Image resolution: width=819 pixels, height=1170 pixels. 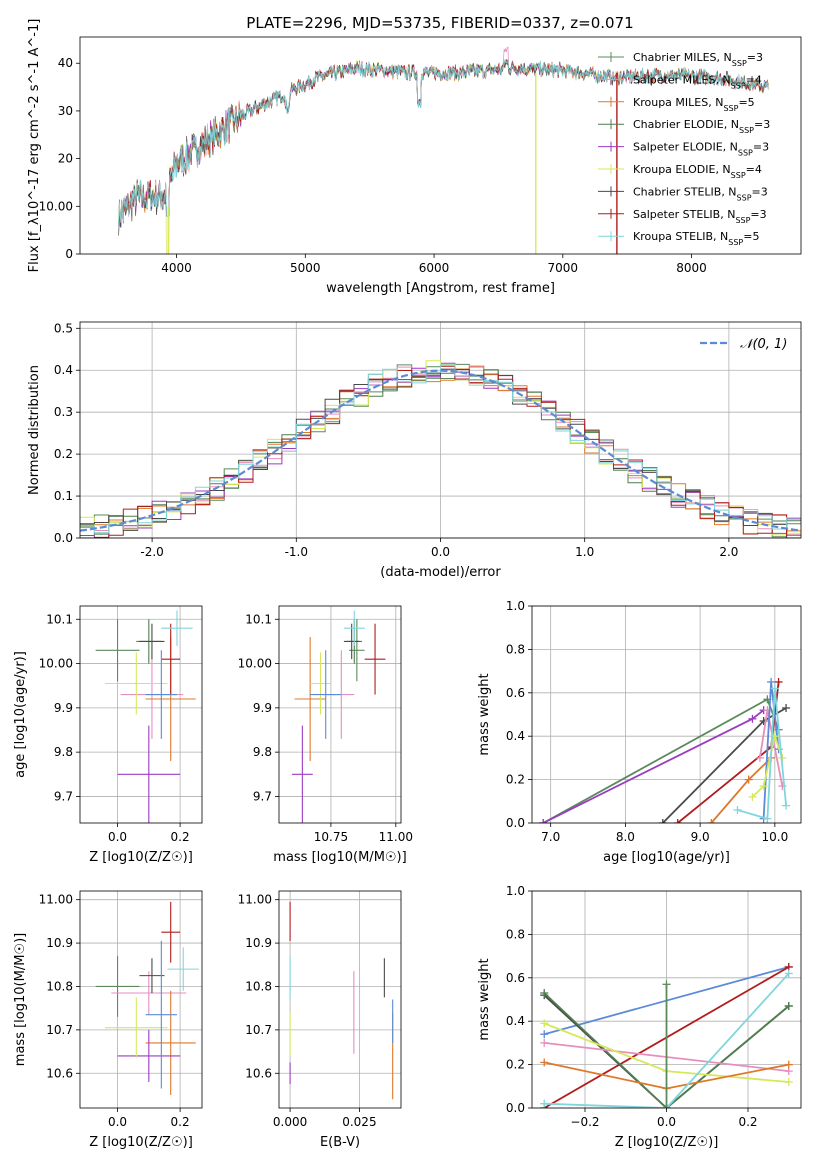 What do you see at coordinates (63, 328) in the screenshot?
I see `y-tick-label: 0.5` at bounding box center [63, 328].